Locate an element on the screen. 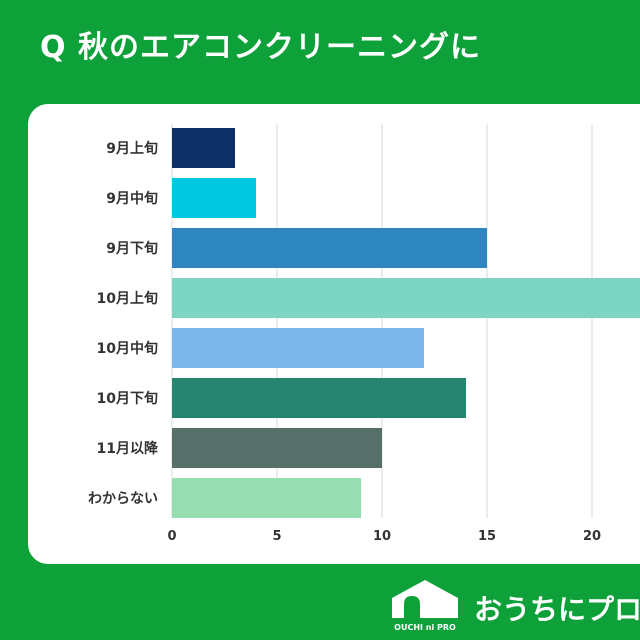  page-title: Q 秋のエアコンクリーニングに is located at coordinates (260, 47).